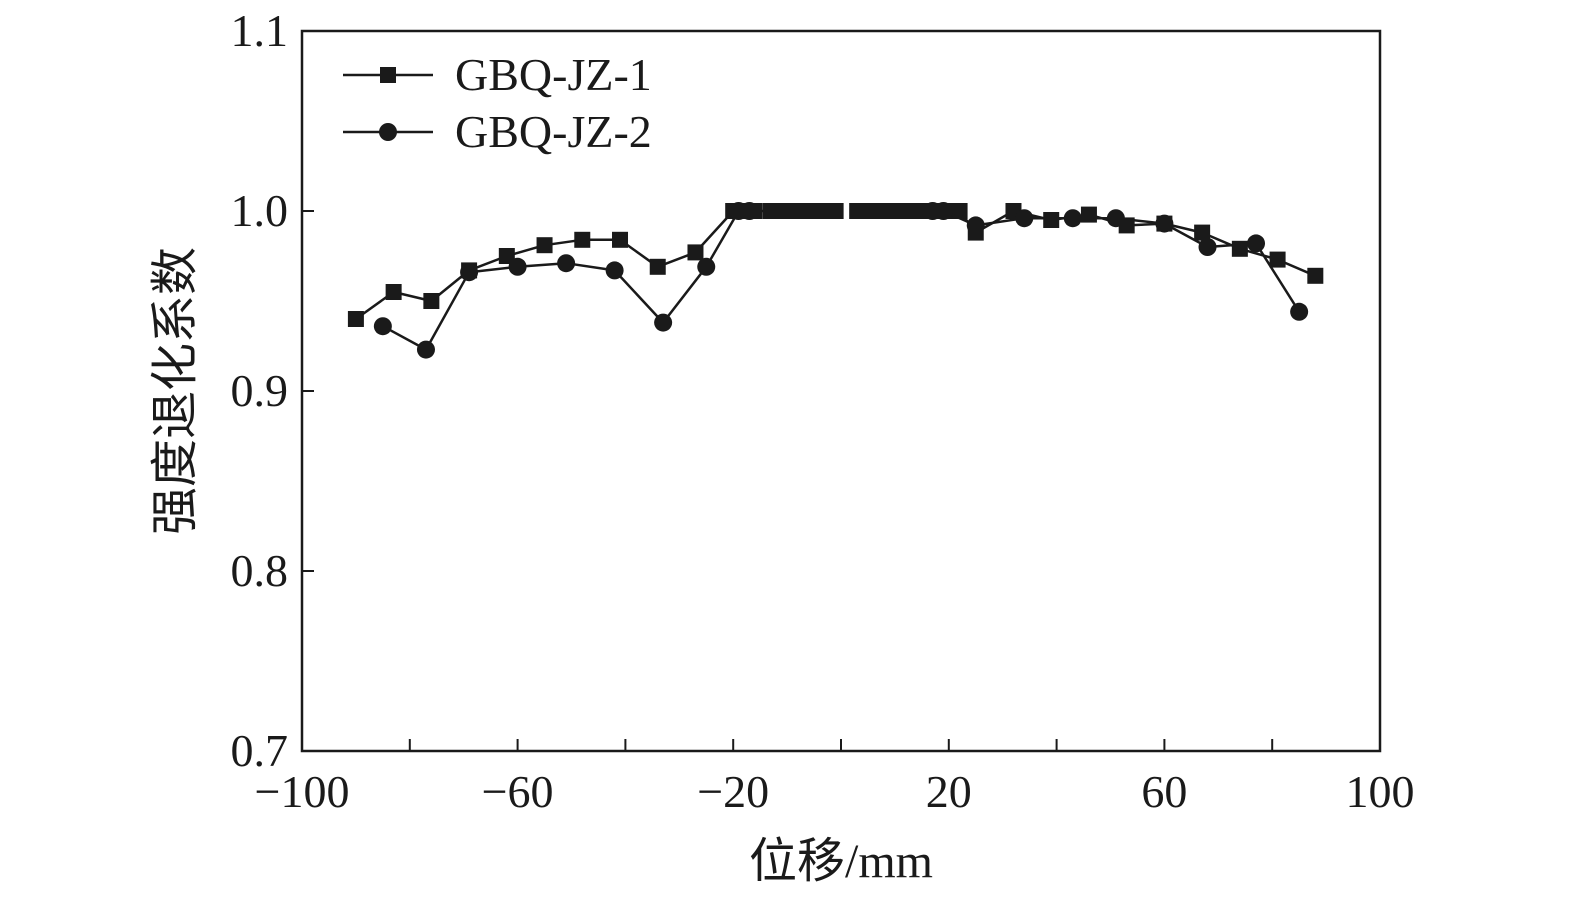  I want to click on x-axis-title: 位移/mm, so click(841, 861).